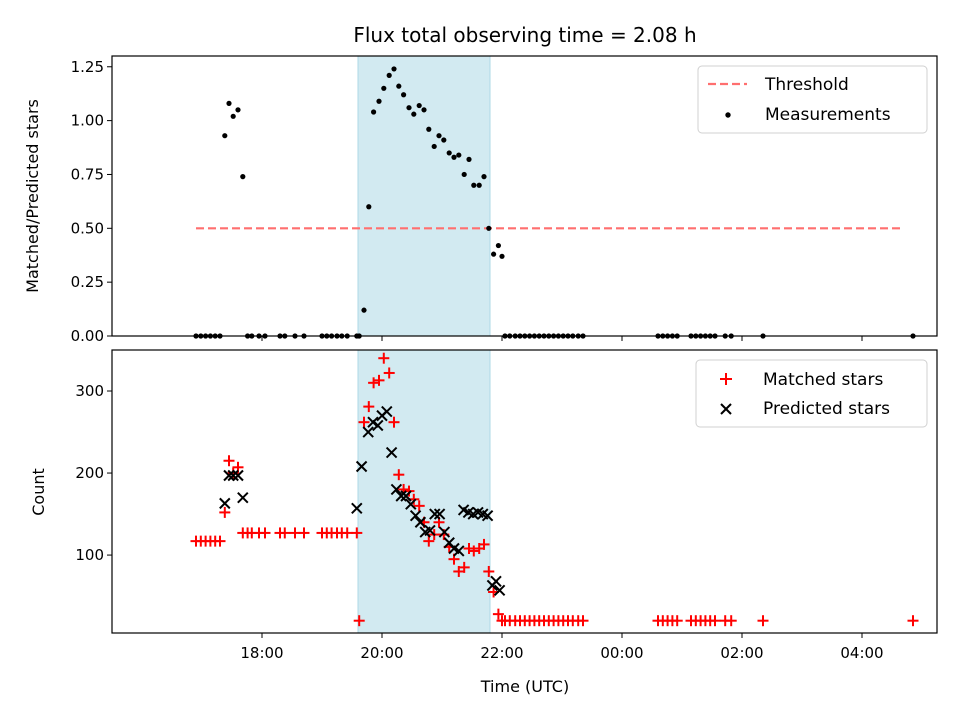  What do you see at coordinates (562, 338) in the screenshot?
I see `ratio-x-ticks` at bounding box center [562, 338].